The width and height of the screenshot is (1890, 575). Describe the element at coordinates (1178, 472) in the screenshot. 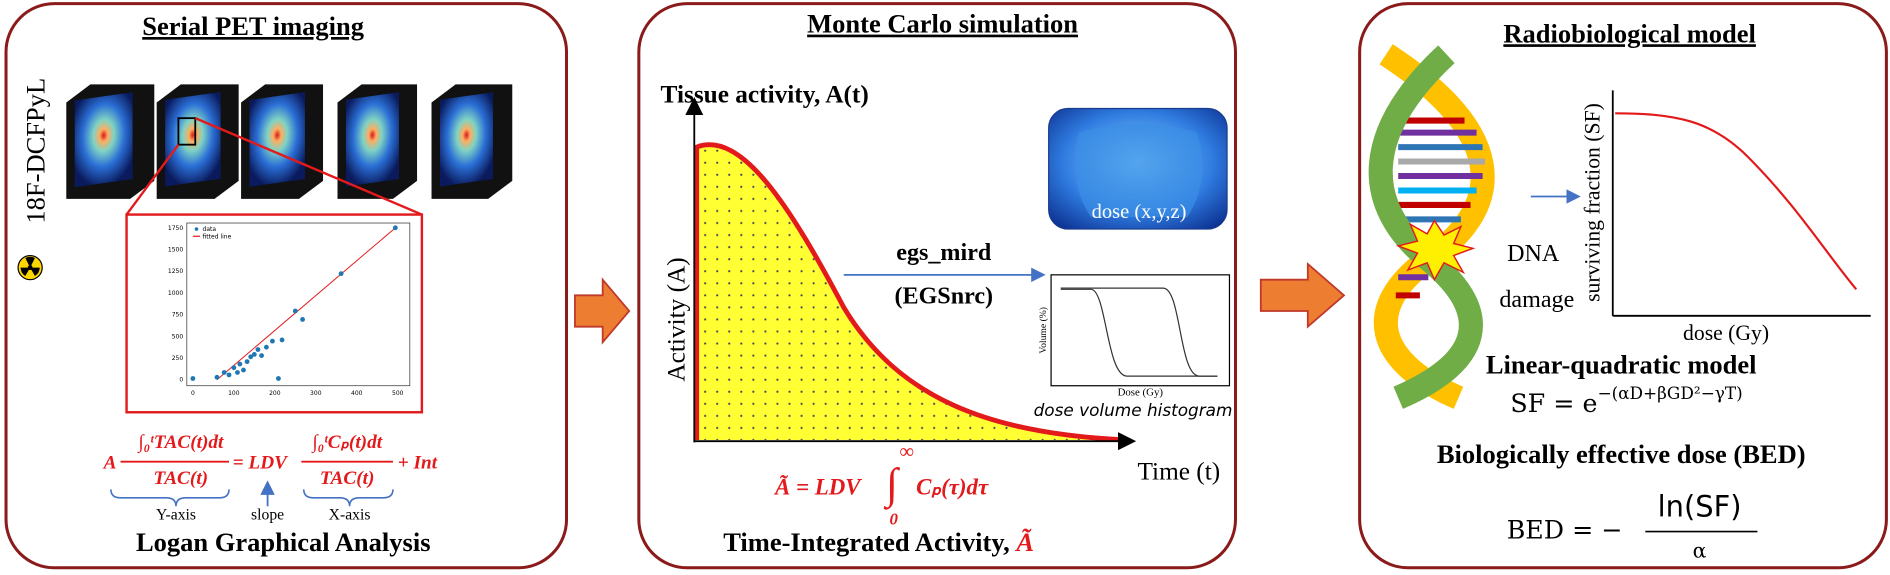

I see `axis-label: Time (t)` at that location.